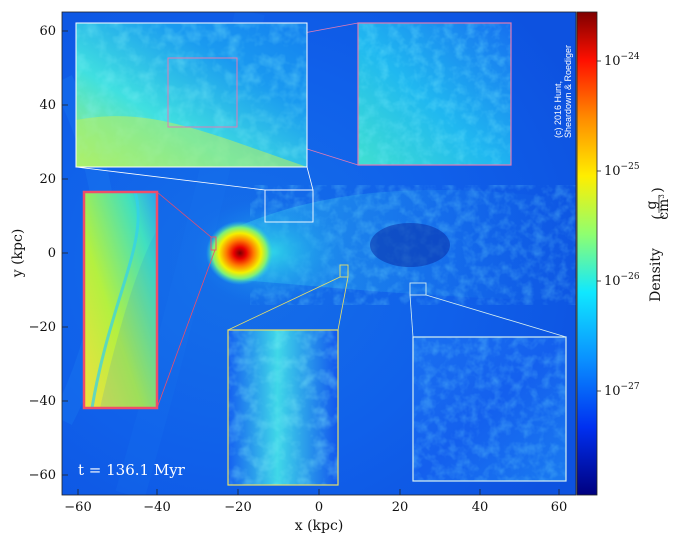  What do you see at coordinates (120, 300) in the screenshot?
I see `inset-left` at bounding box center [120, 300].